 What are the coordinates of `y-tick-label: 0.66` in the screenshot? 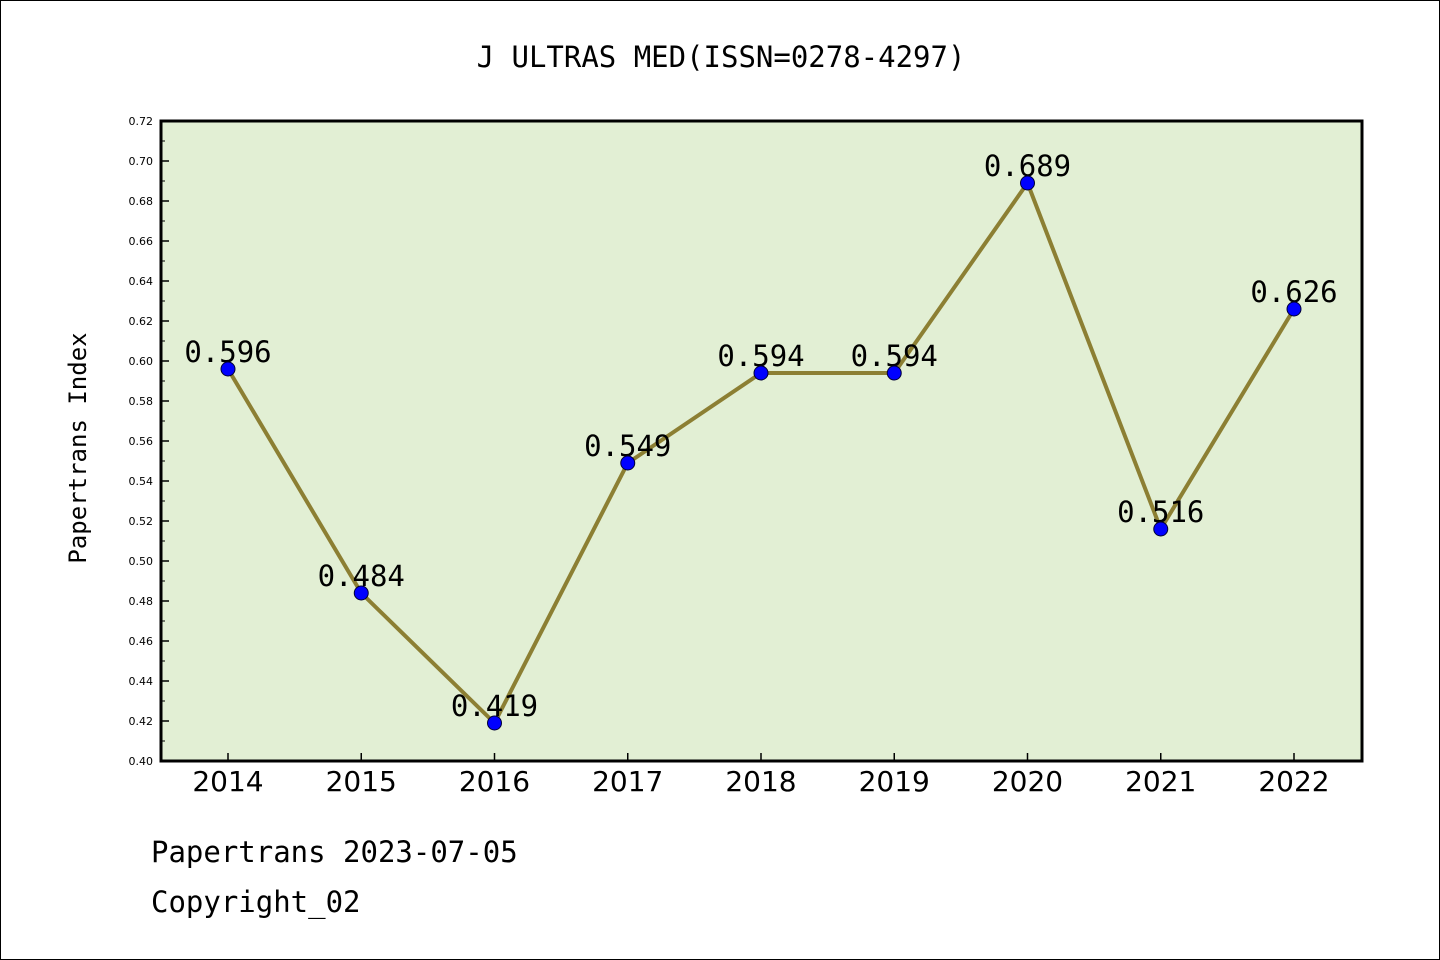 It's located at (141, 241).